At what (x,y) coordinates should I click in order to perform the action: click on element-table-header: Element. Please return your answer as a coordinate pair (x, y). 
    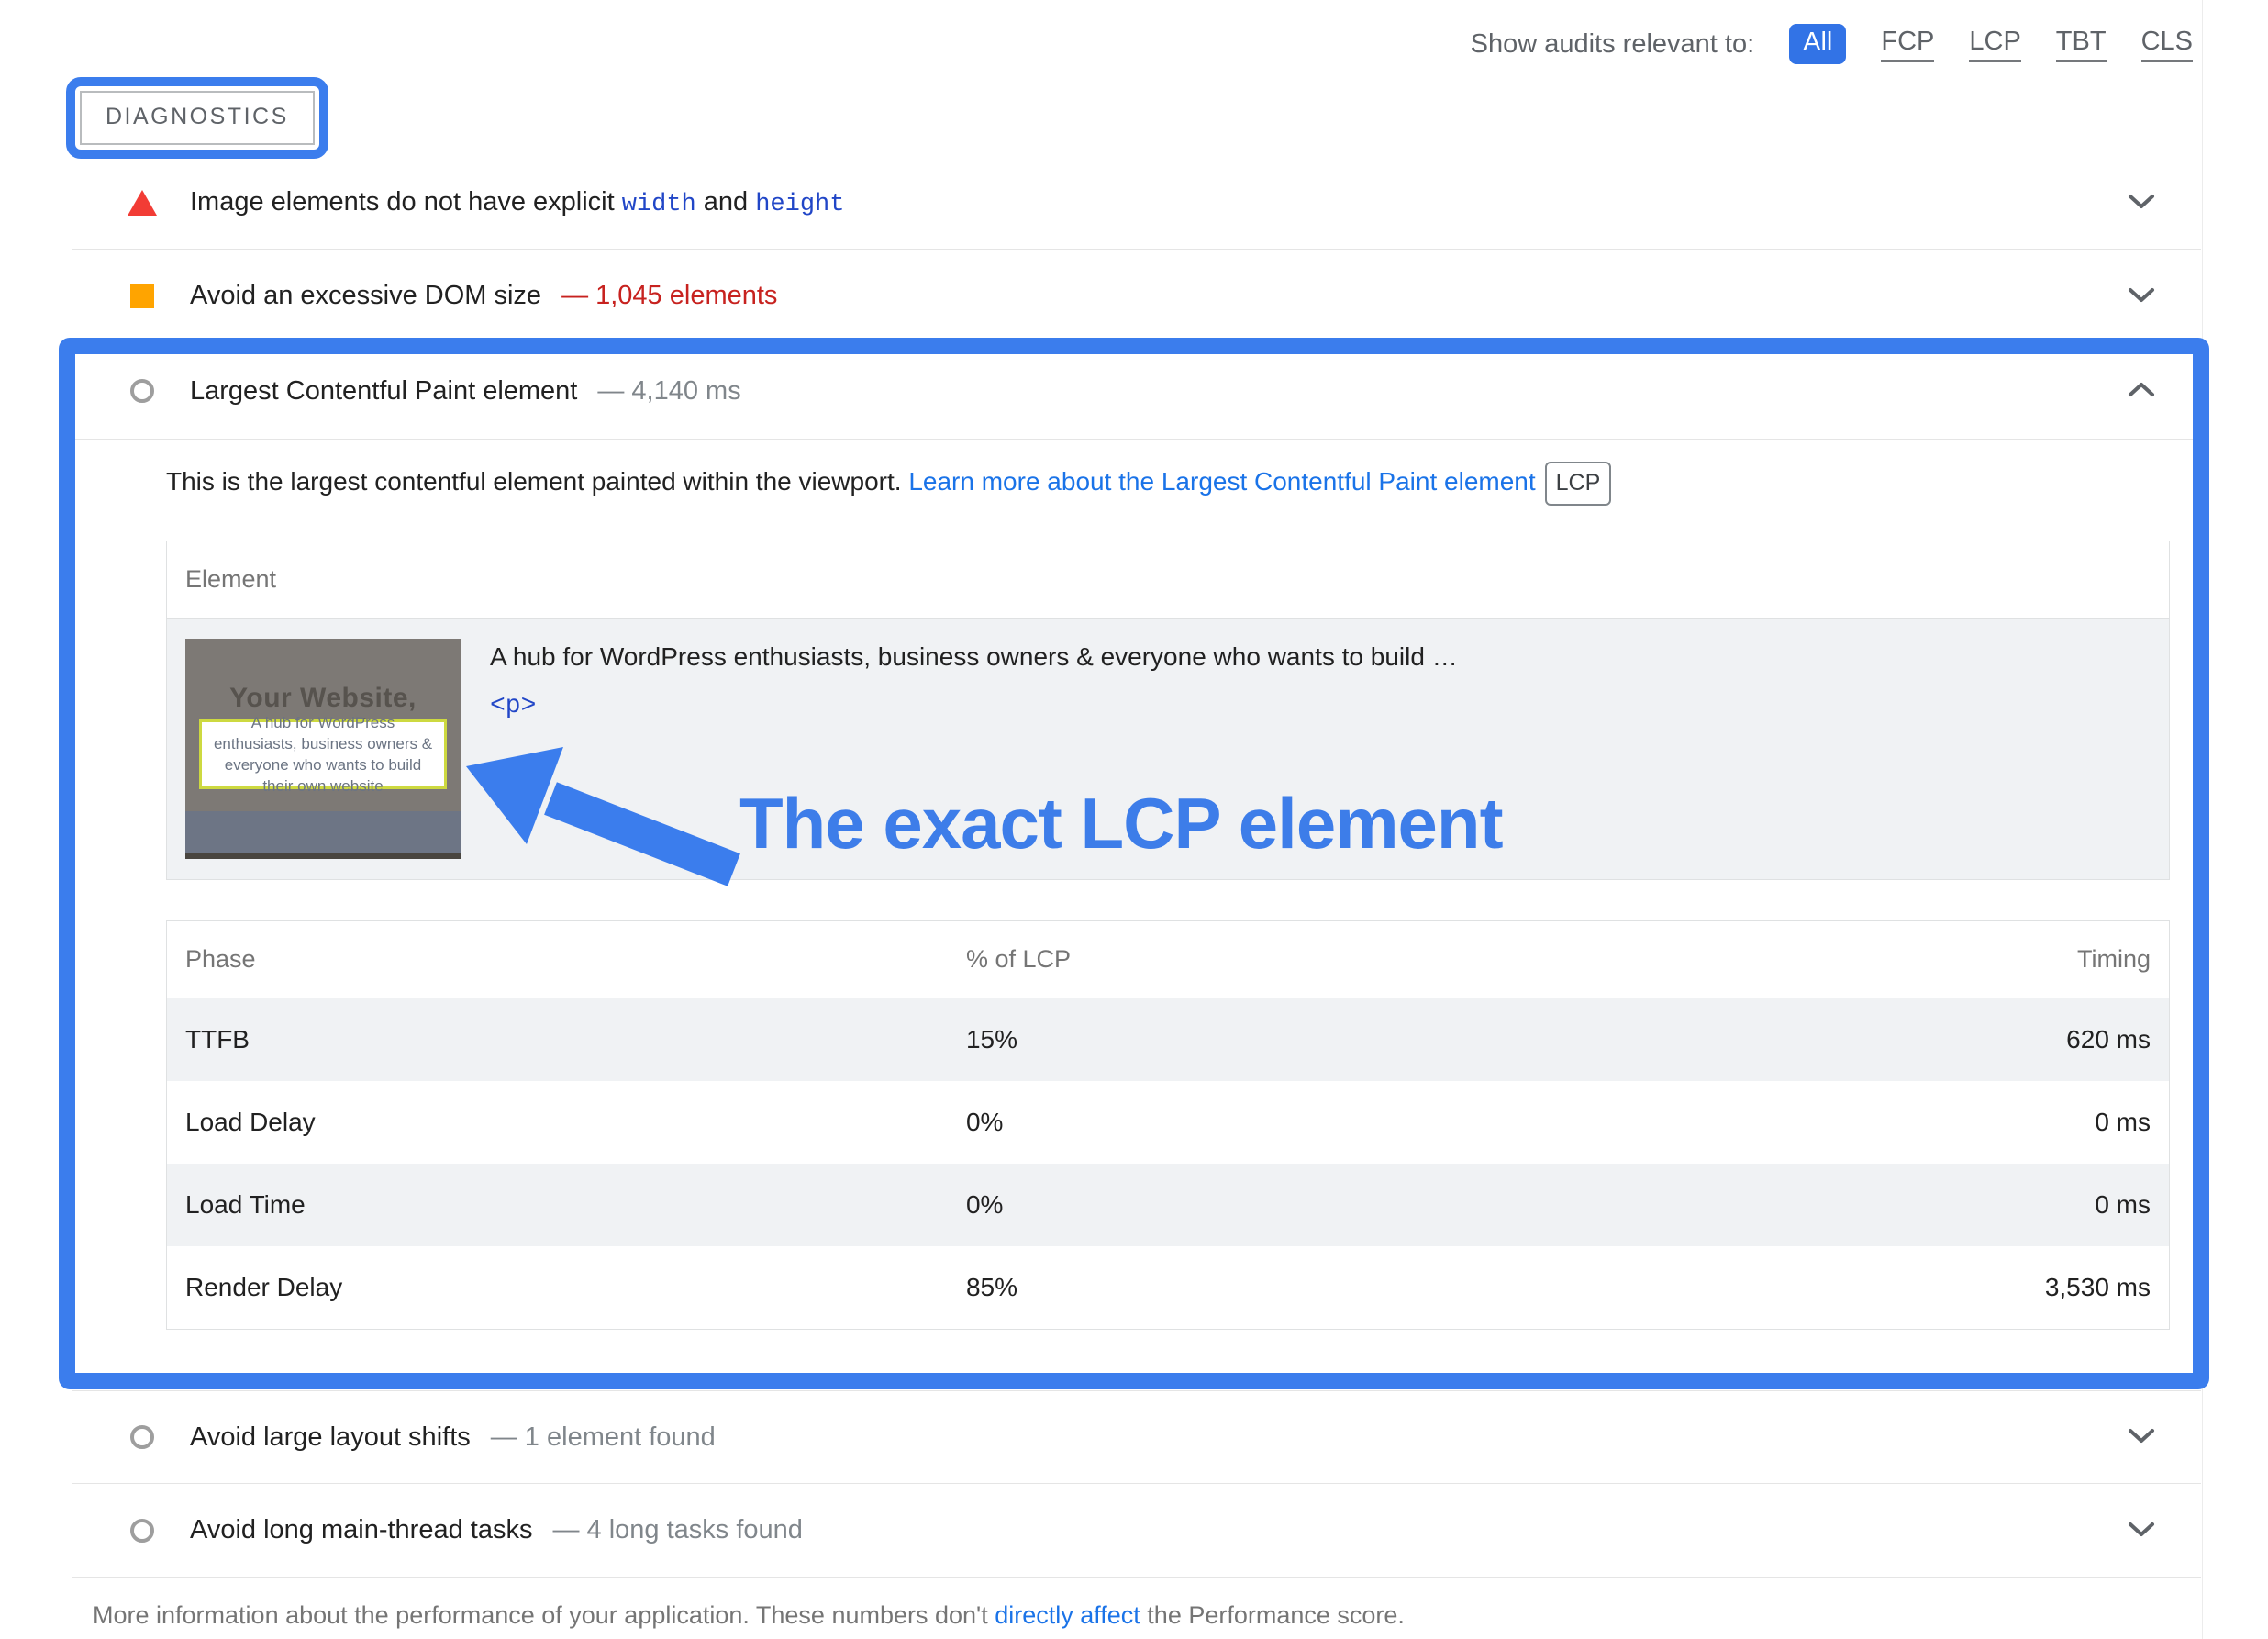
    Looking at the image, I should click on (1168, 580).